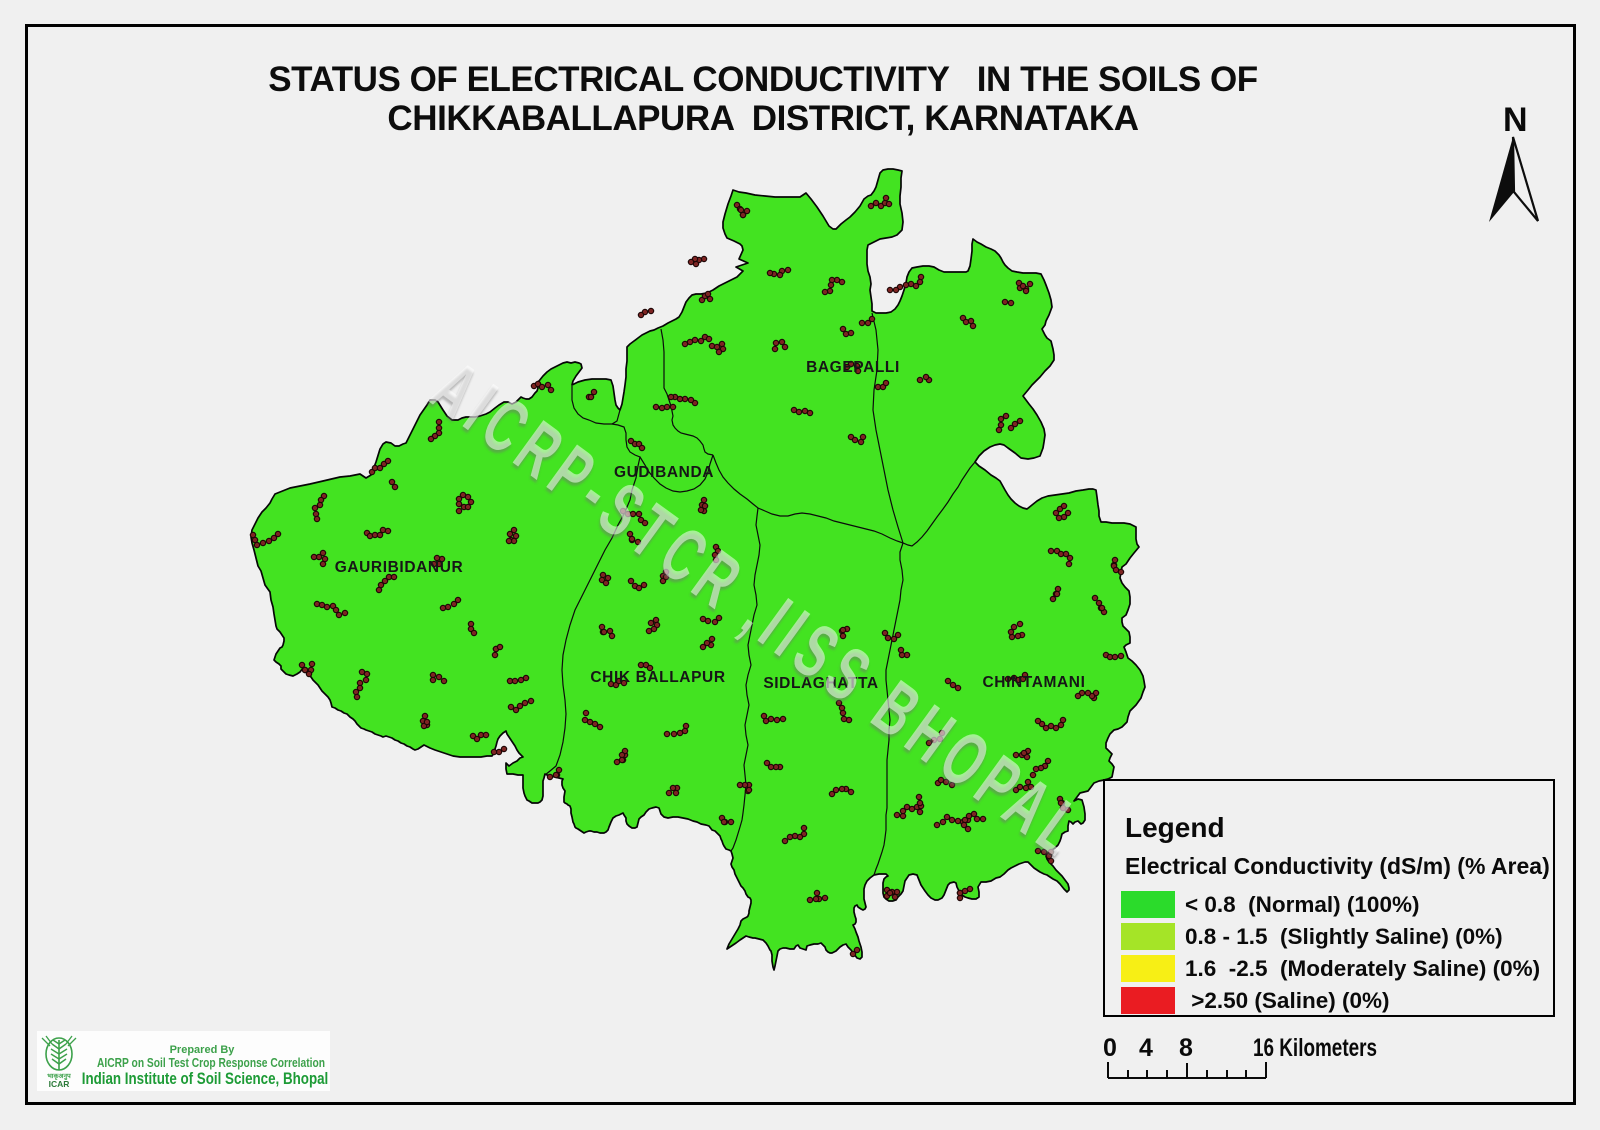  What do you see at coordinates (1186, 1048) in the screenshot?
I see `svg-text: 8` at bounding box center [1186, 1048].